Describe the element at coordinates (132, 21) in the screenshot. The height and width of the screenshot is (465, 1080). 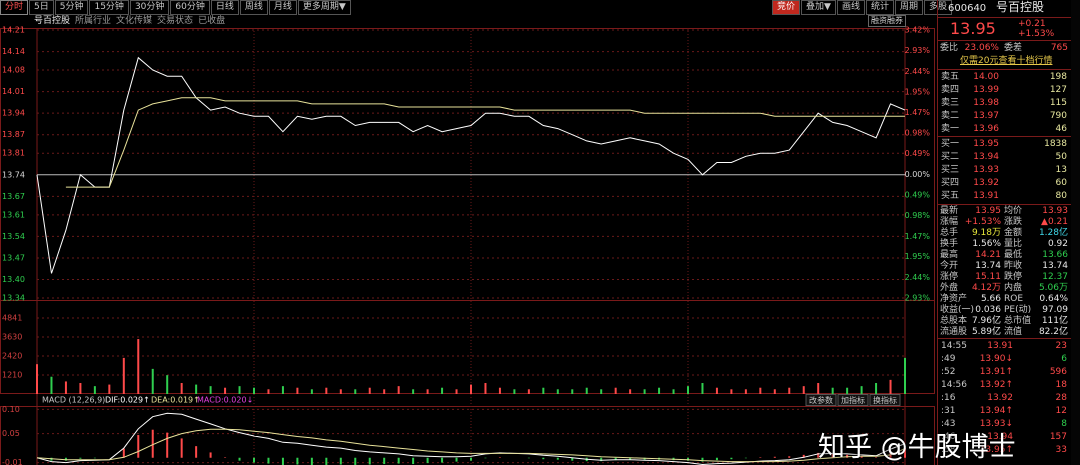
I see `info-bar: 号百控股 所属行业 文化传媒 交易状态 已收盘` at that location.